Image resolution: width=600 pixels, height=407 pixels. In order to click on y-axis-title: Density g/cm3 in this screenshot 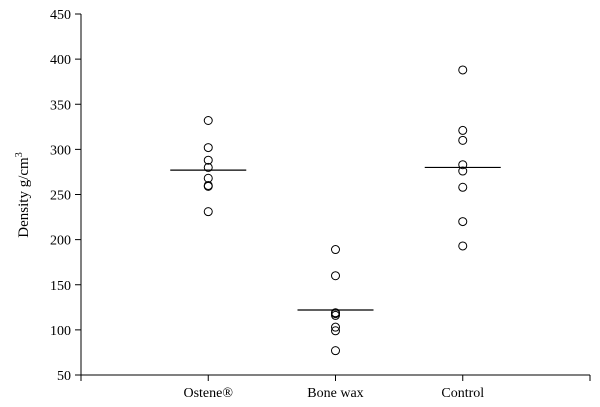, I will do `click(23, 194)`.